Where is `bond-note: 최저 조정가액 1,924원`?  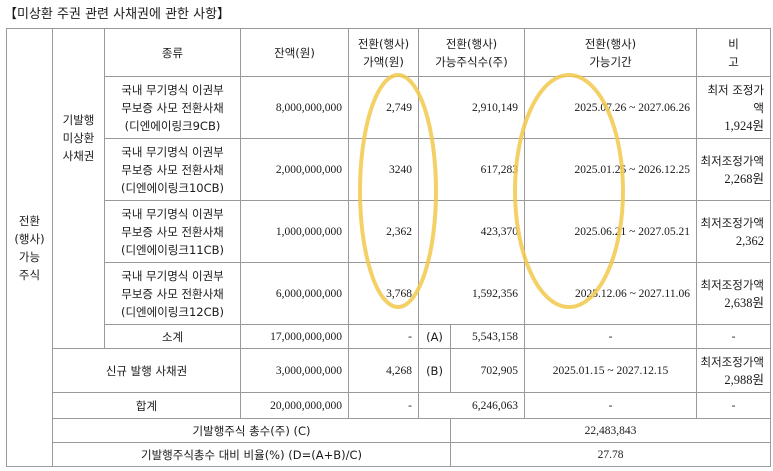 bond-note: 최저 조정가액 1,924원 is located at coordinates (733, 107).